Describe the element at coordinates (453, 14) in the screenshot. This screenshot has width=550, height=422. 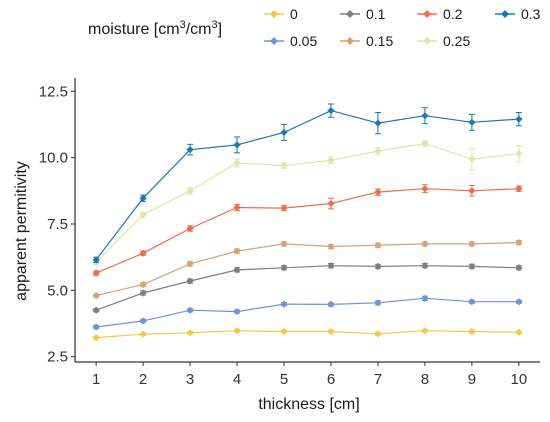
I see `legend-label: 0.2` at that location.